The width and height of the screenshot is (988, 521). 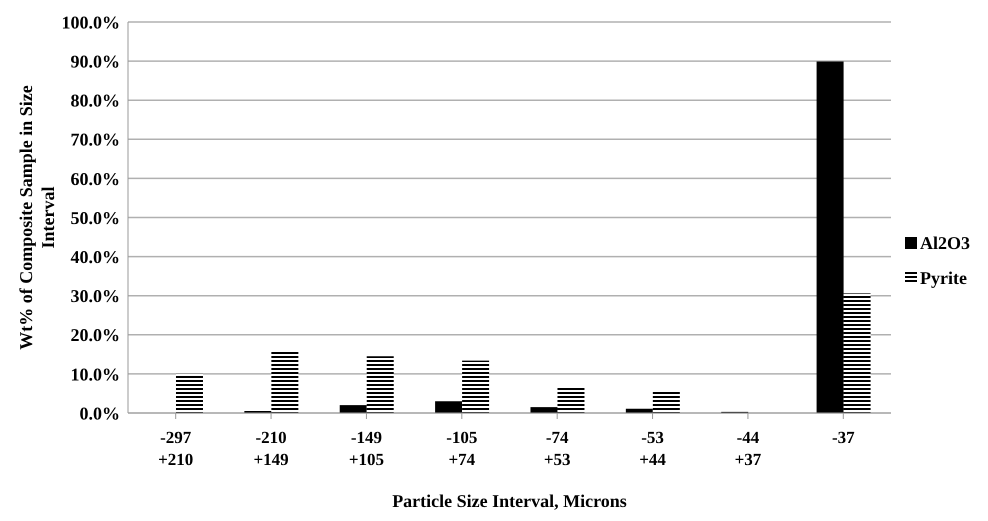 What do you see at coordinates (844, 437) in the screenshot?
I see `x-tick-label: -37` at bounding box center [844, 437].